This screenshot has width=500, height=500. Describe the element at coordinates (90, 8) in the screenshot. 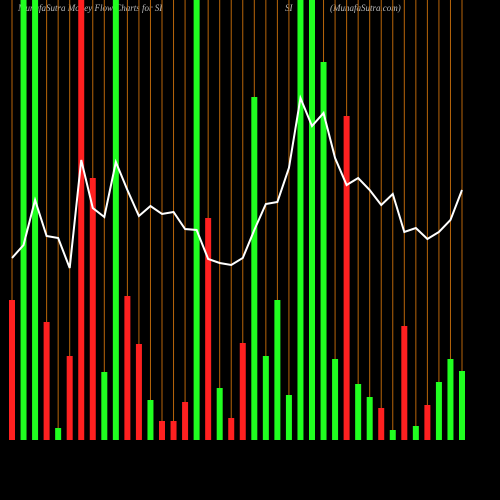

I see `chart-title: MunafaSutra Money Flow Charts for SI` at that location.